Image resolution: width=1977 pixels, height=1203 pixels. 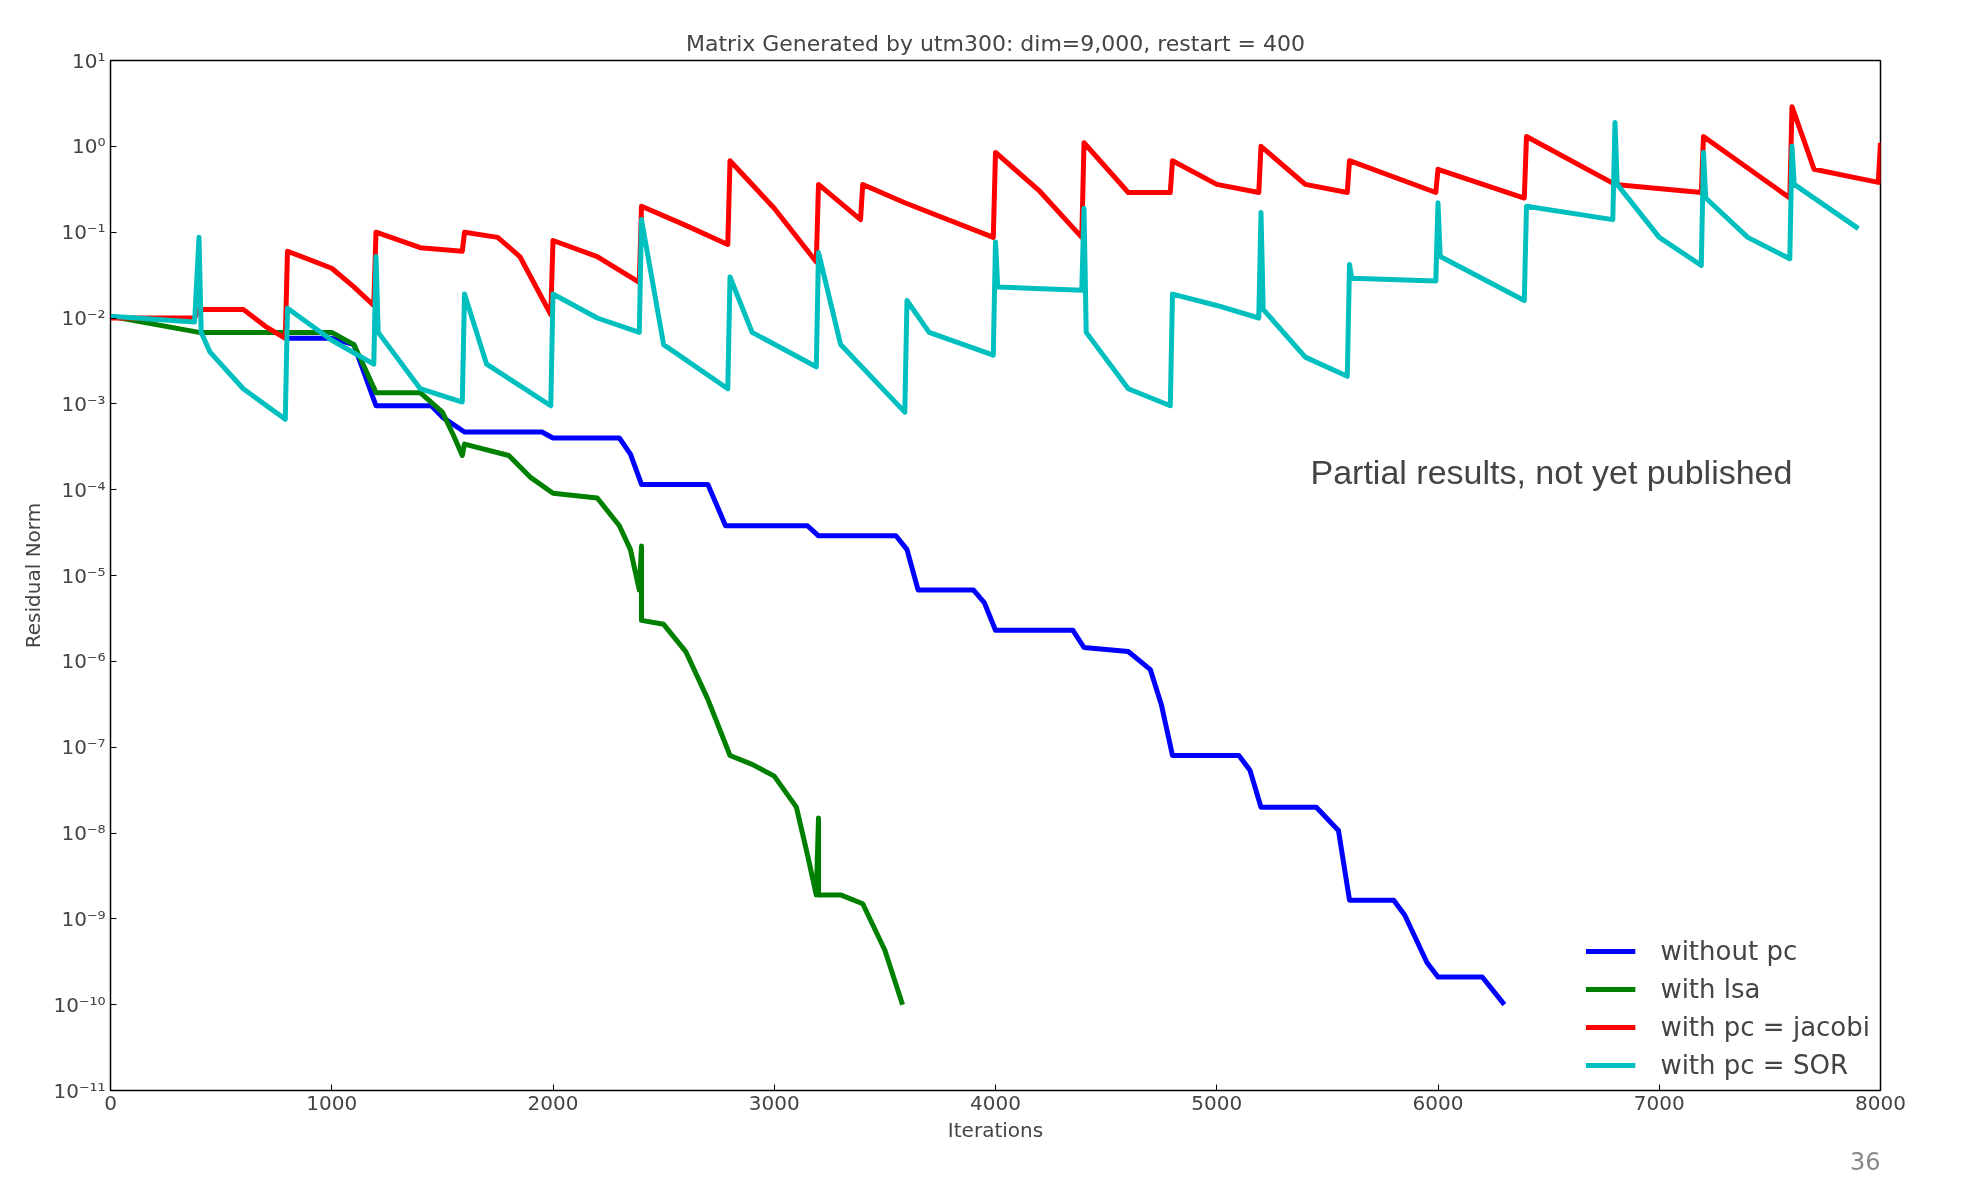 What do you see at coordinates (83, 747) in the screenshot?
I see `y-tick-label: 10⁻⁷` at bounding box center [83, 747].